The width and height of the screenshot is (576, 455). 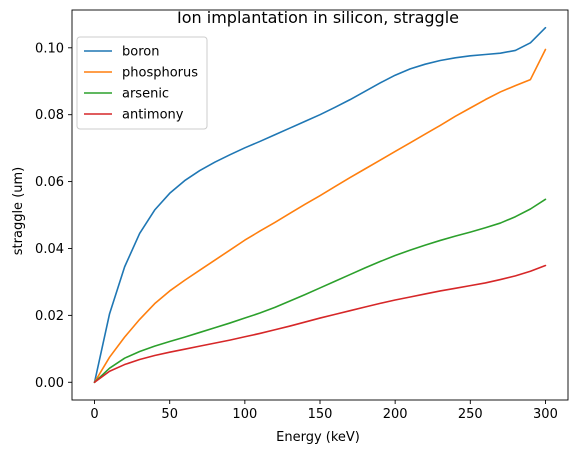 What do you see at coordinates (145, 94) in the screenshot?
I see `legend-label-arsenic: arsenic` at bounding box center [145, 94].